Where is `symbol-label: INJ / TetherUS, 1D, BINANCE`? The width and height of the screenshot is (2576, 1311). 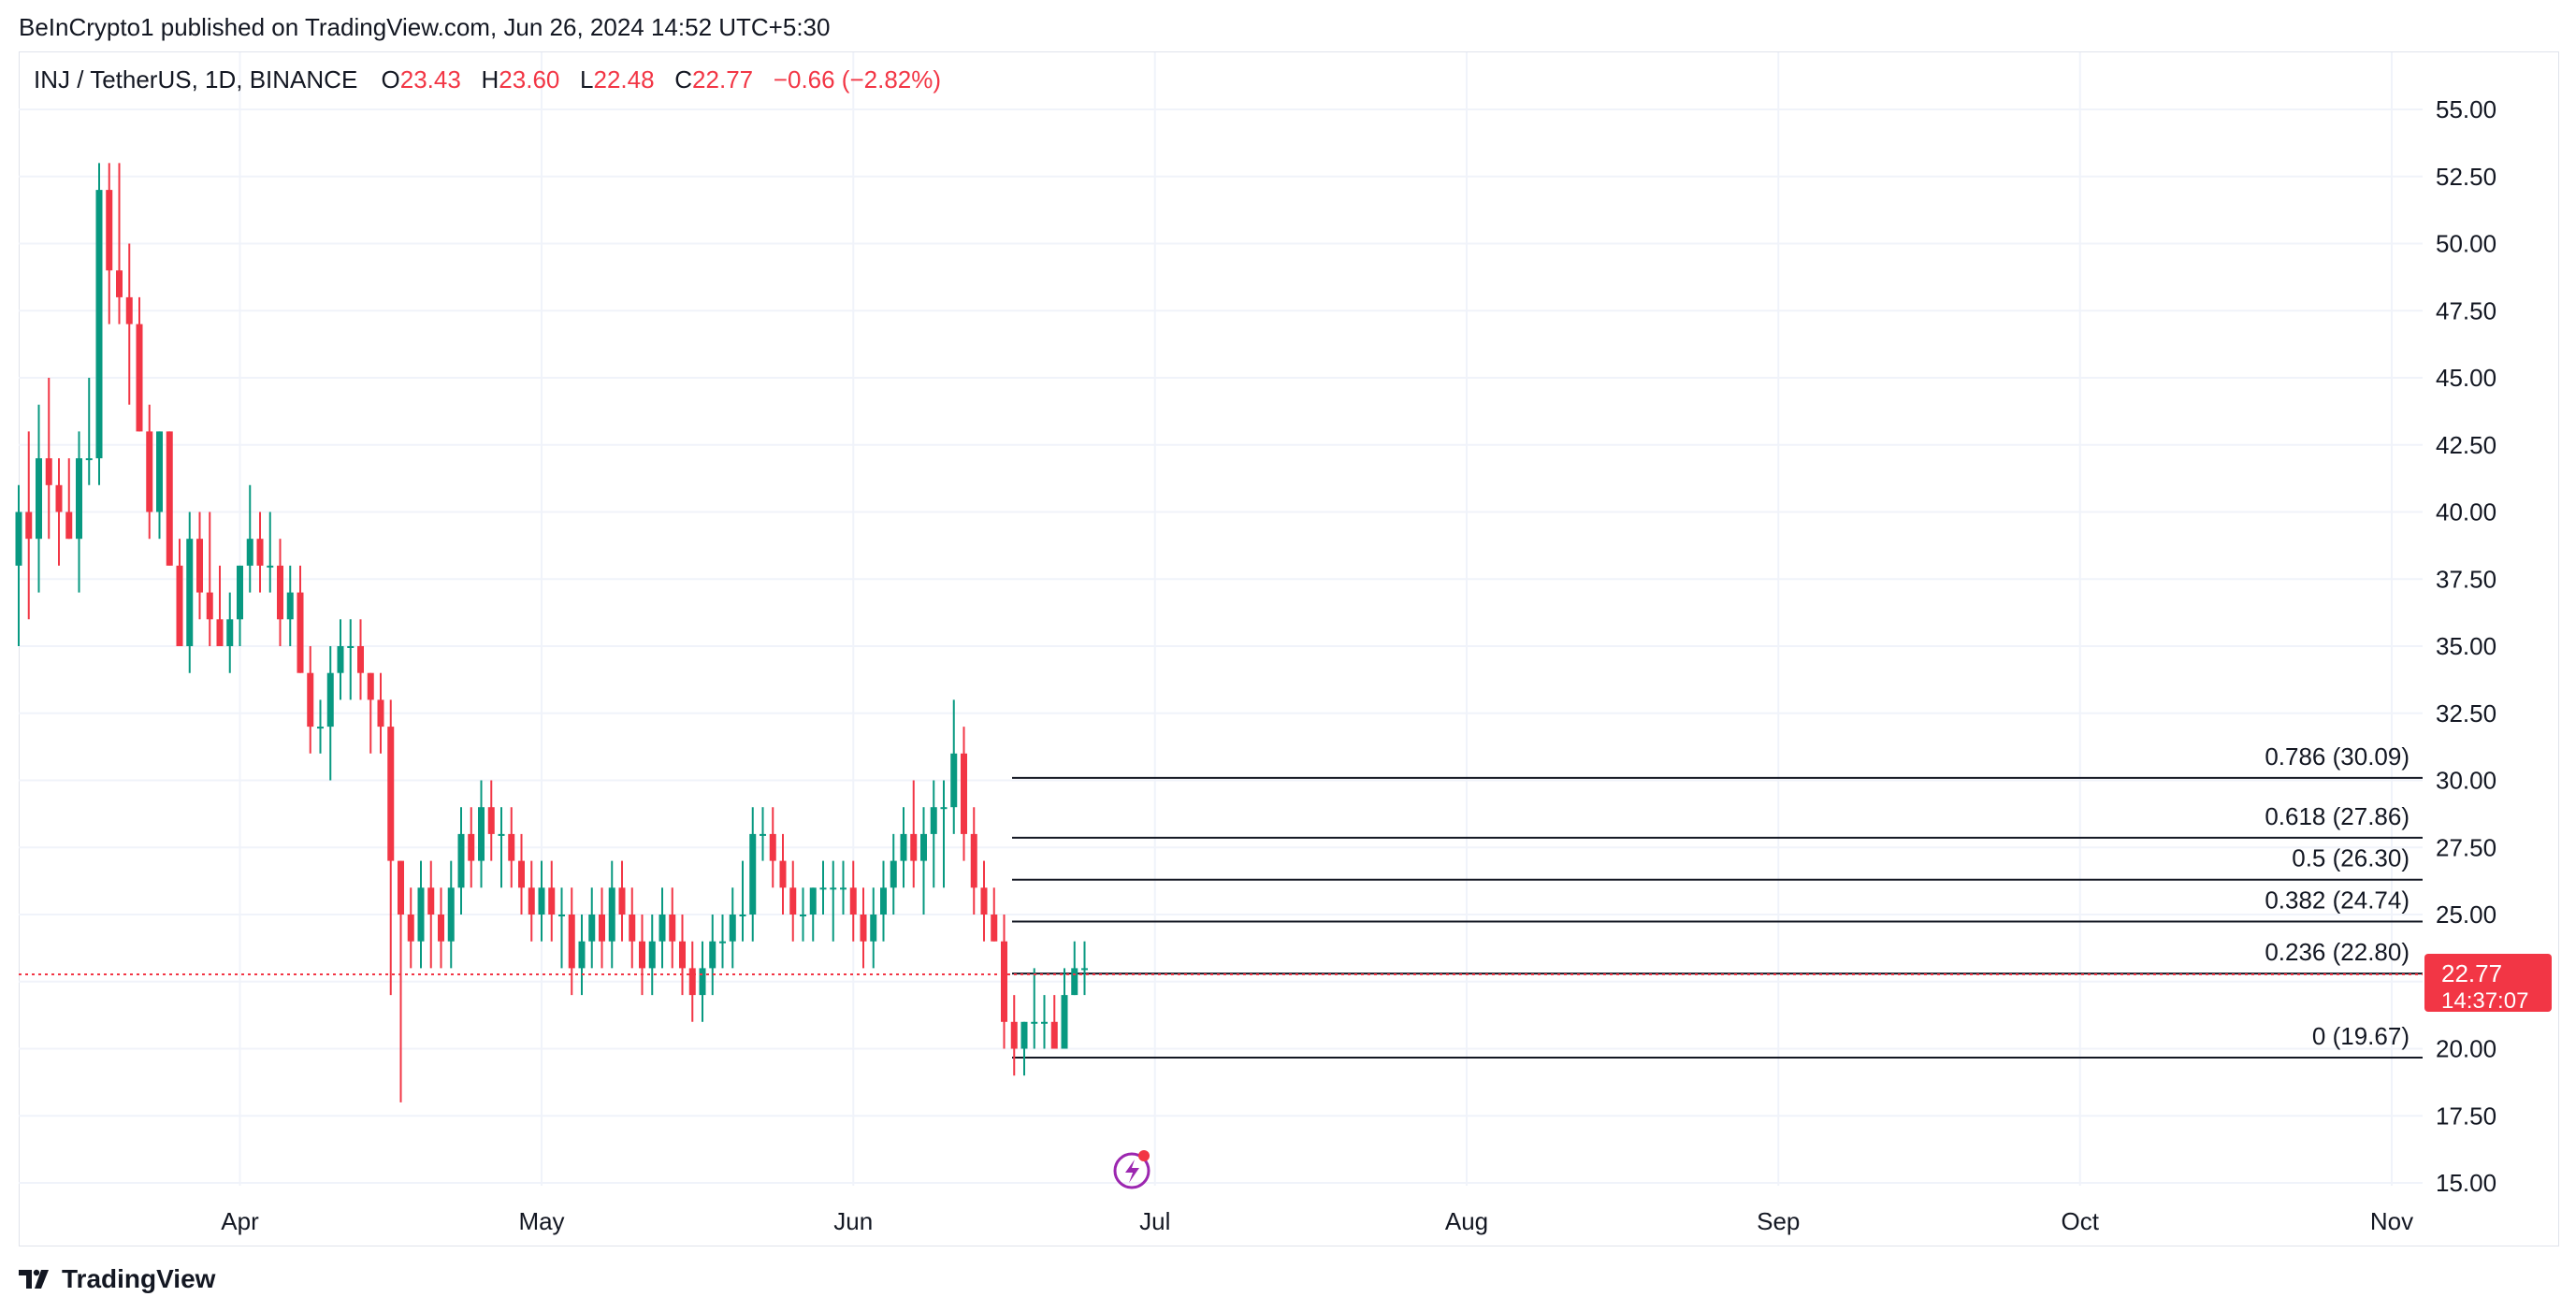
symbol-label: INJ / TetherUS, 1D, BINANCE is located at coordinates (196, 79).